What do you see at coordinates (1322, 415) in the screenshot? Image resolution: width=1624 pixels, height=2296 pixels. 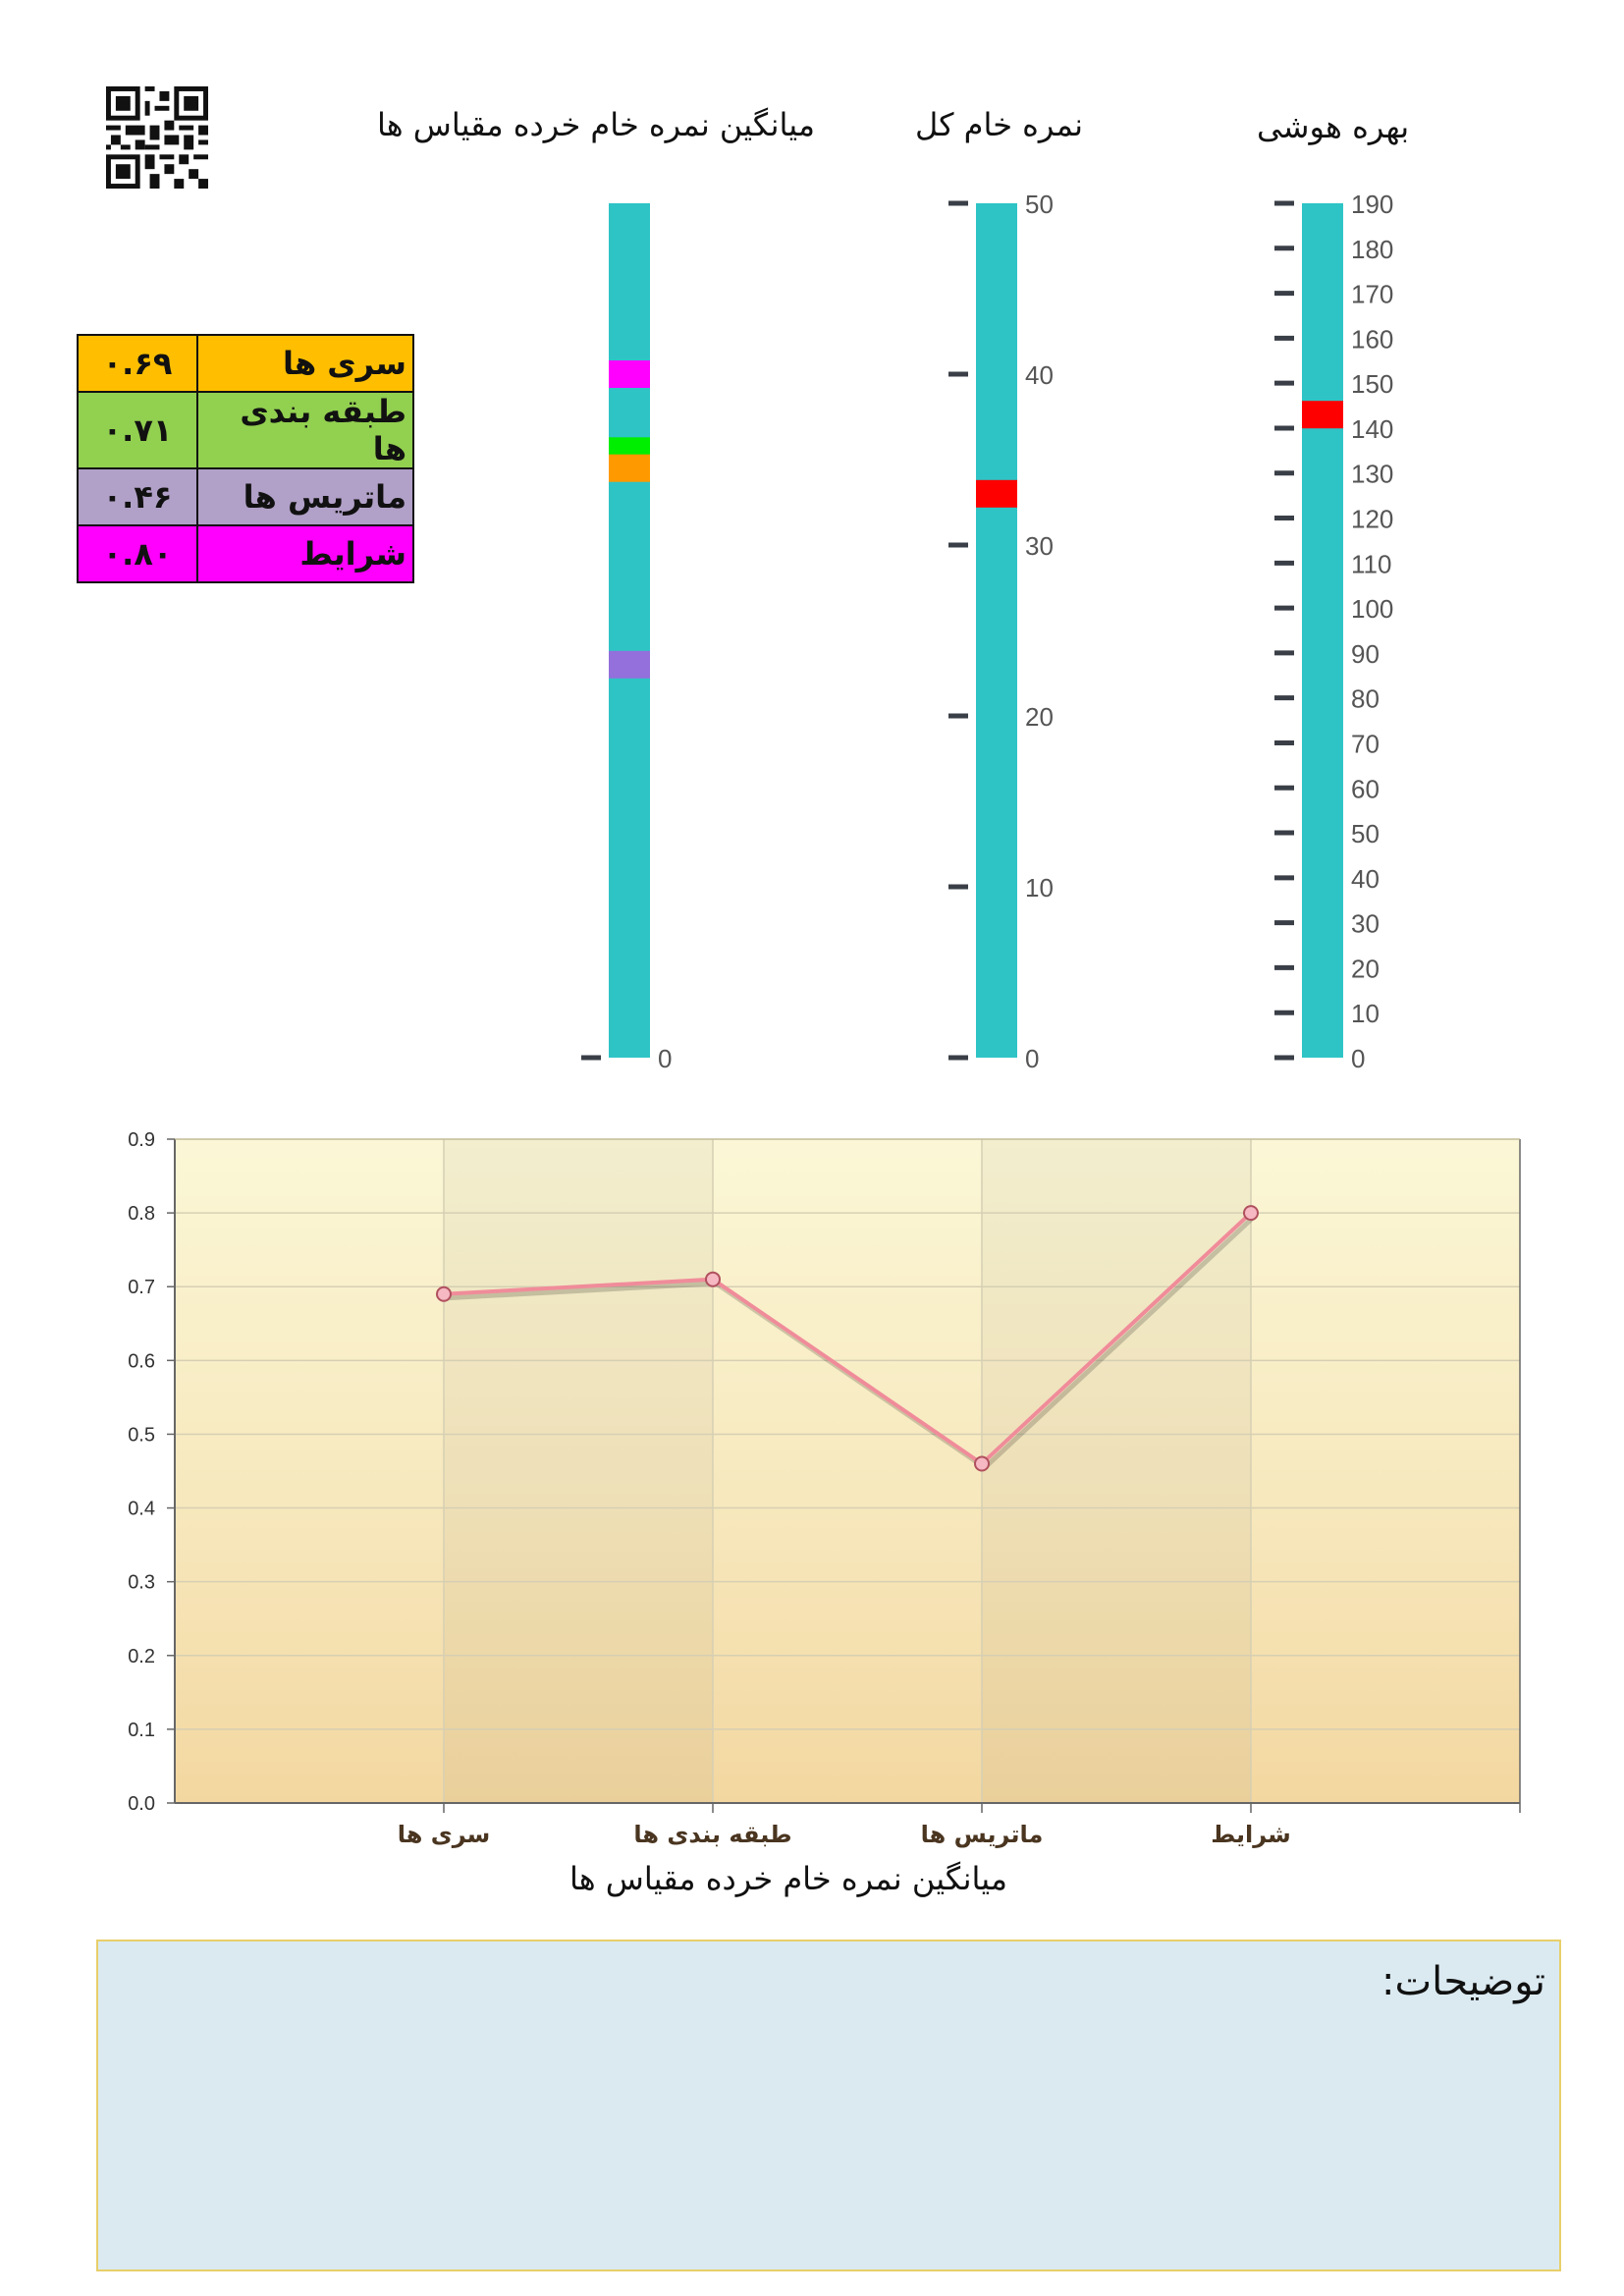 I see `gauge-marker-iq` at bounding box center [1322, 415].